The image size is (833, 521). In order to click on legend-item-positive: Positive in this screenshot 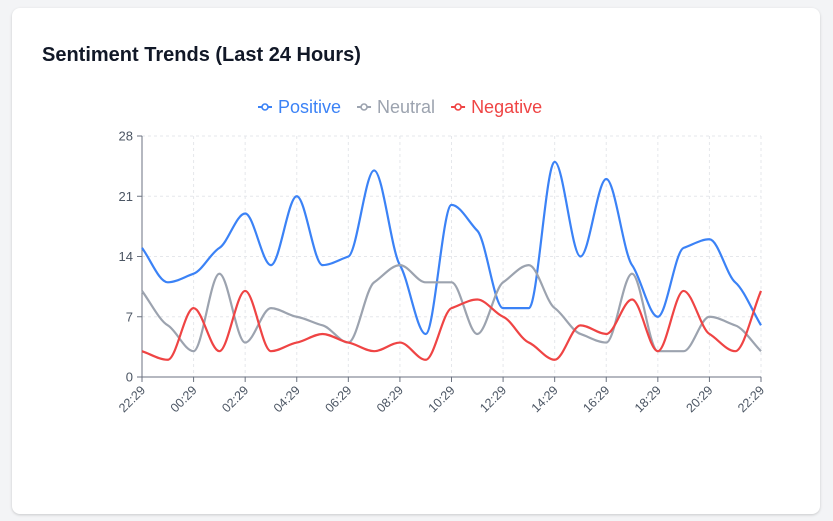, I will do `click(299, 107)`.